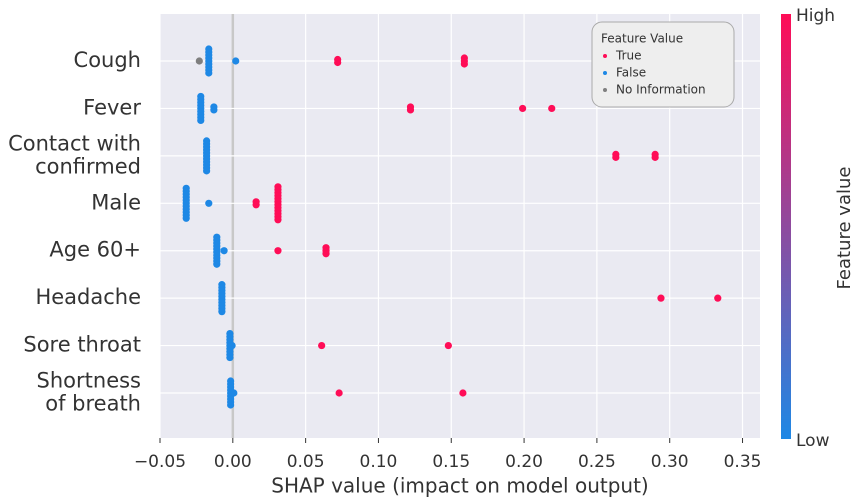 The image size is (853, 501). Describe the element at coordinates (89, 381) in the screenshot. I see `y-tick-label: Shortness` at that location.